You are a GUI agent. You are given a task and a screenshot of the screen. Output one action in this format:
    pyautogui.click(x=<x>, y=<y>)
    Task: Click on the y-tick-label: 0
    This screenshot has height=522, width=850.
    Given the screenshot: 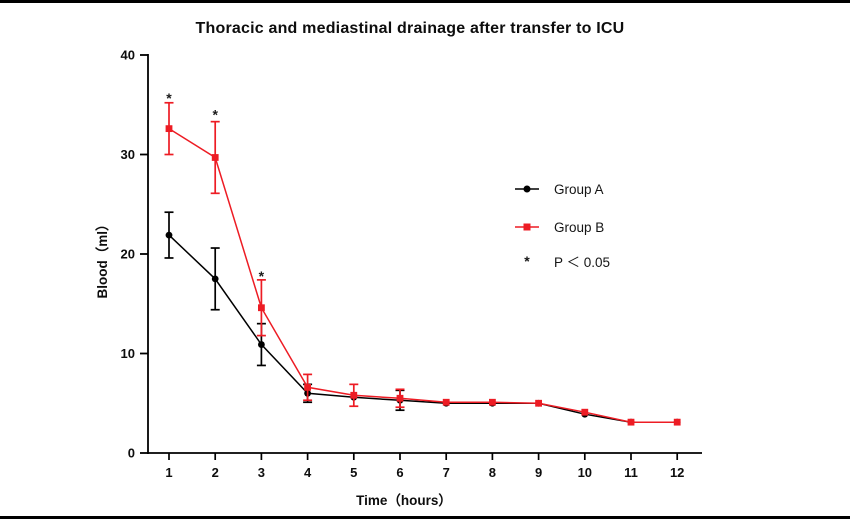 What is the action you would take?
    pyautogui.click(x=131, y=453)
    